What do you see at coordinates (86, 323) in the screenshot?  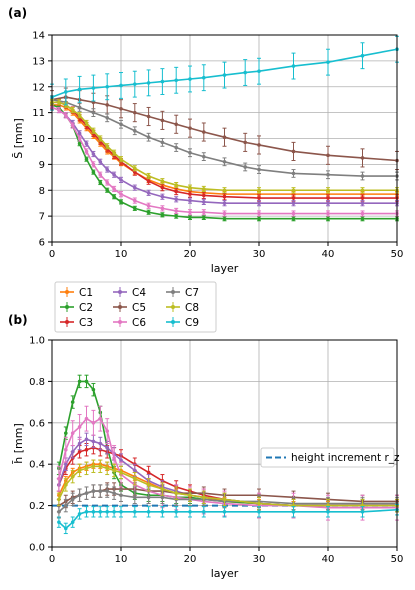 I see `legend-label: C3` at bounding box center [86, 323].